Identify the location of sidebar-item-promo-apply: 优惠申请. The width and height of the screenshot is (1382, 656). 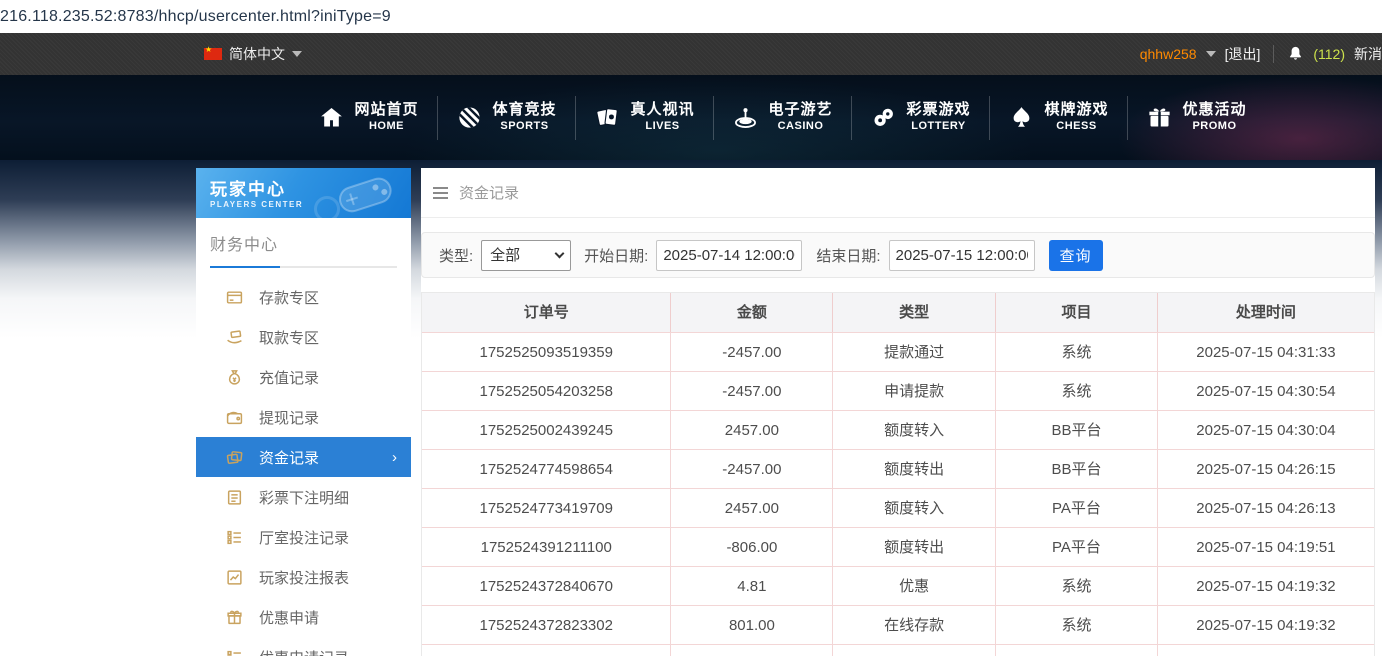
(303, 617).